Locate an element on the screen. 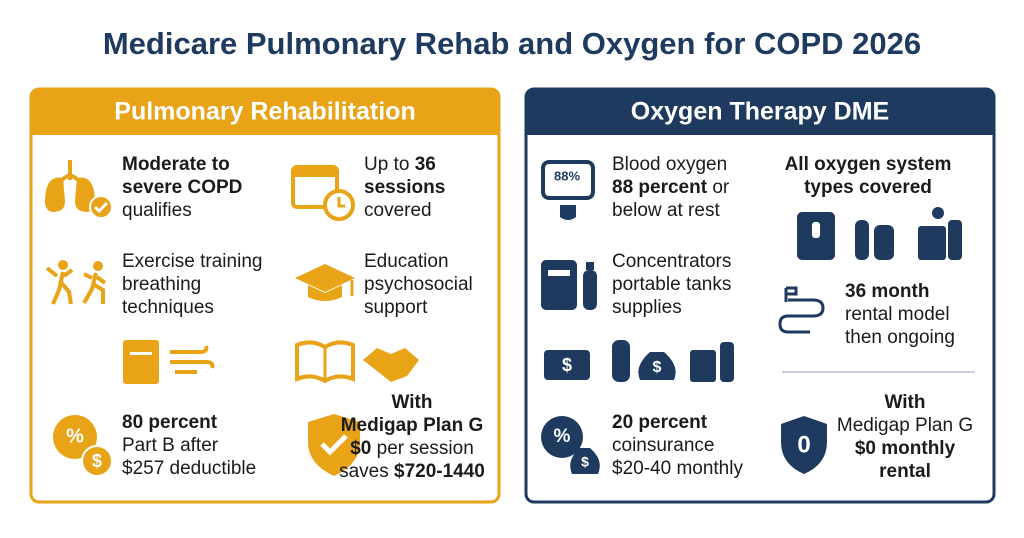 The width and height of the screenshot is (1024, 538). item-text: types covered is located at coordinates (868, 187).